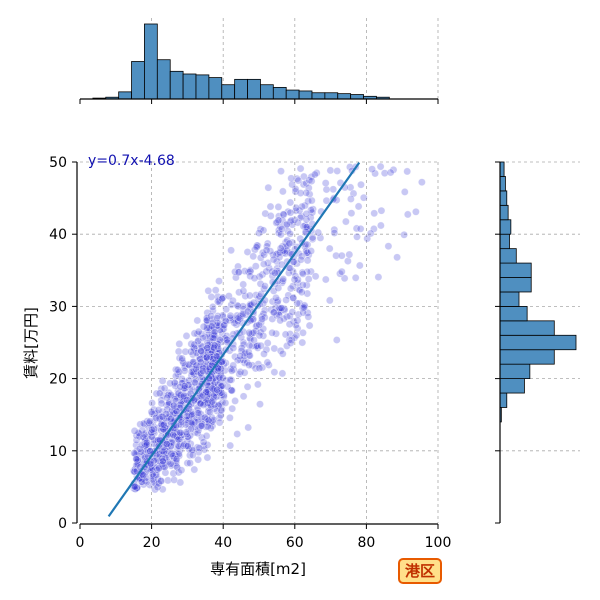 The width and height of the screenshot is (600, 600). I want to click on regression-equation: y=0.7x-4.68, so click(131, 161).